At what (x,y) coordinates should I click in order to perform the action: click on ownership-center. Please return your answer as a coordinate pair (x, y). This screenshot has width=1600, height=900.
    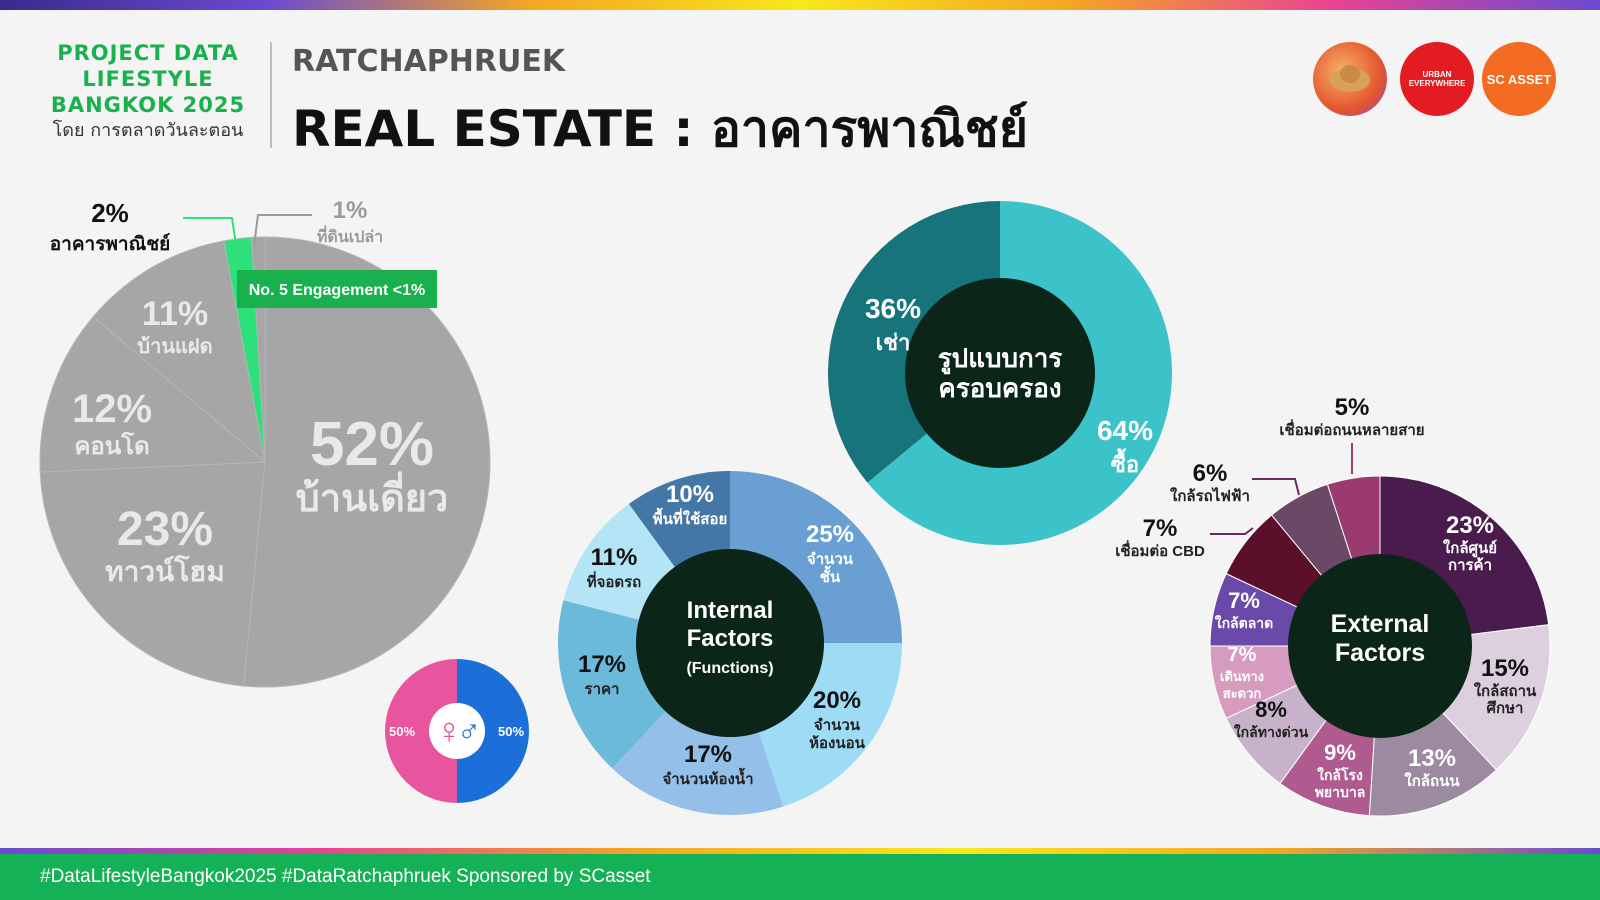
    Looking at the image, I should click on (1000, 373).